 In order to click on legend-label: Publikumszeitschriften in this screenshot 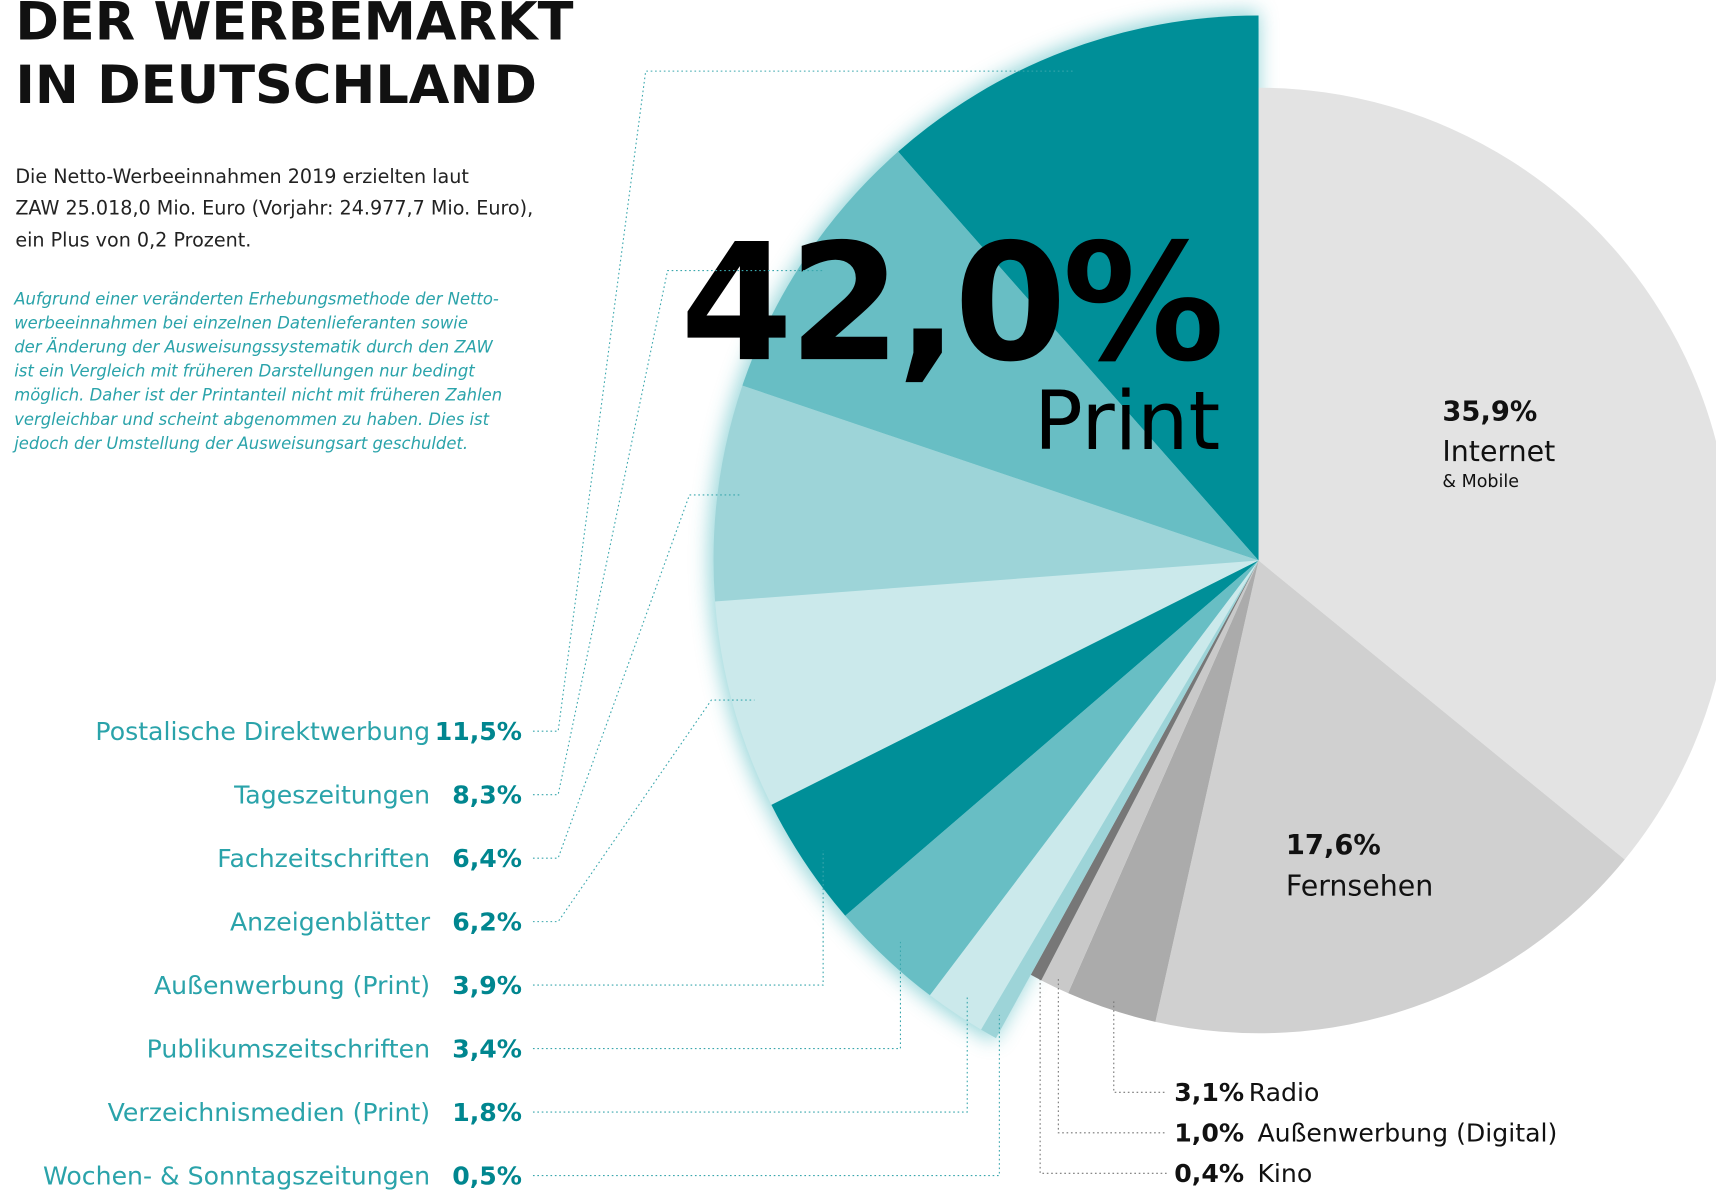, I will do `click(288, 1048)`.